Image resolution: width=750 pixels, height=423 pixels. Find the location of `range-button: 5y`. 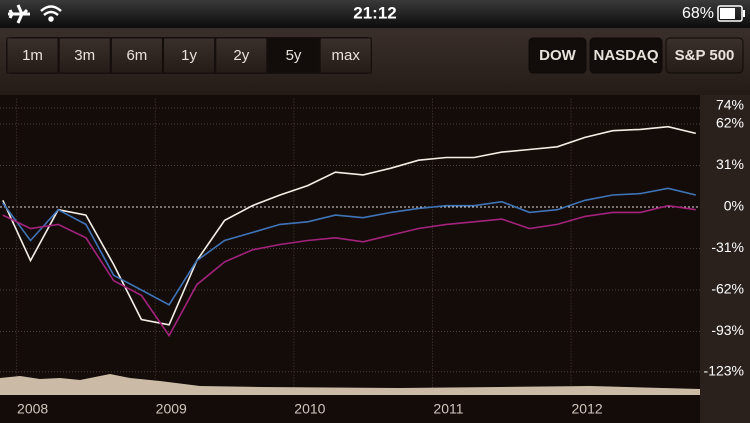

range-button: 5y is located at coordinates (293, 55).